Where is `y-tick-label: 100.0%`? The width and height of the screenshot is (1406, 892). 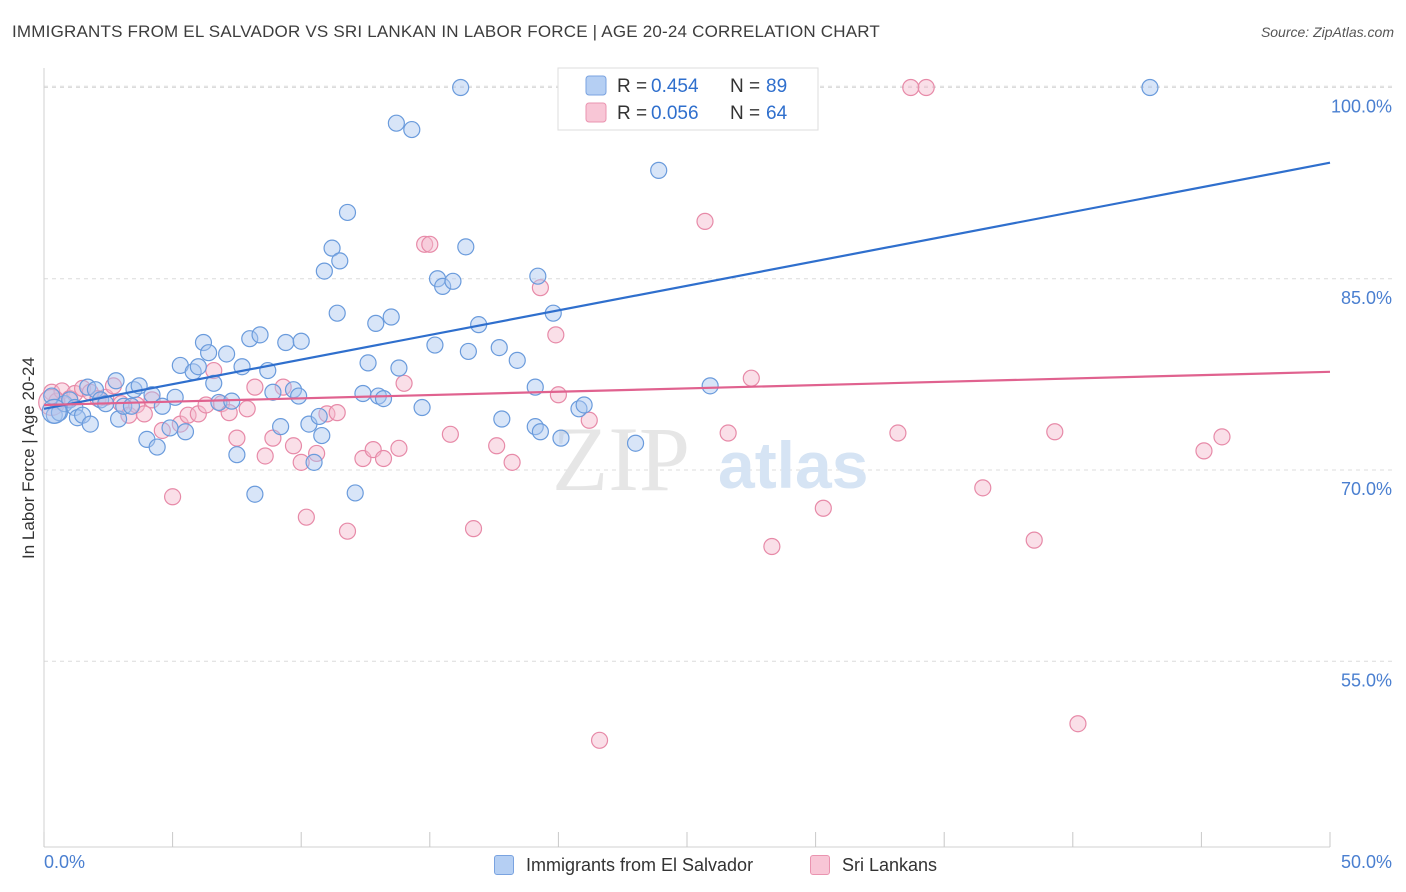 y-tick-label: 100.0% is located at coordinates (1361, 107).